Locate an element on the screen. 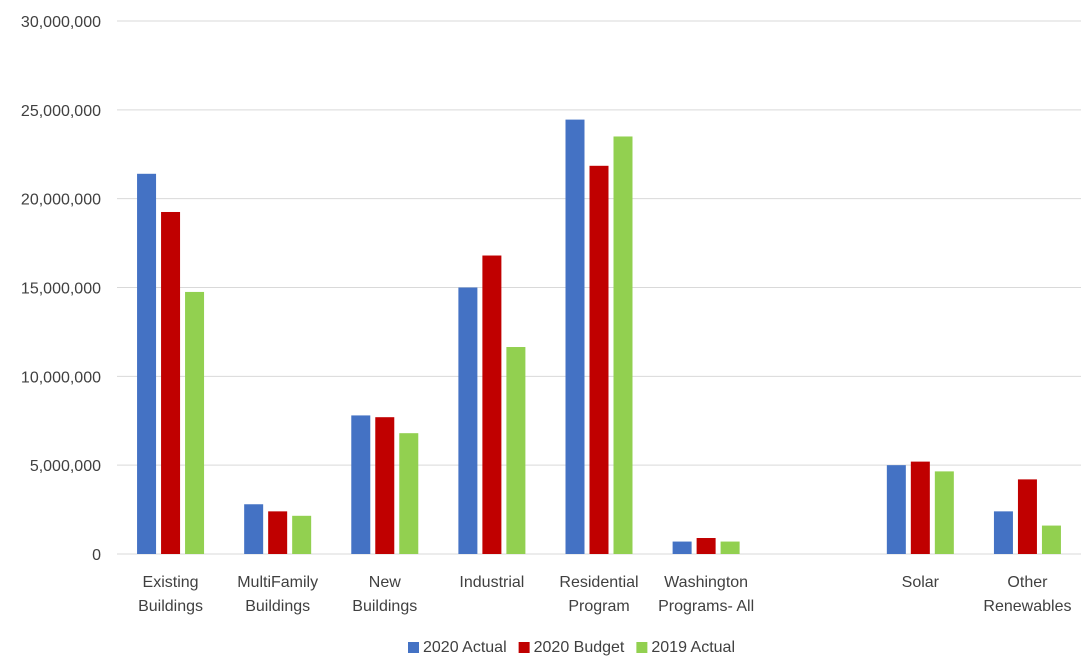 The height and width of the screenshot is (660, 1083). x-category-label: Renewables is located at coordinates (1027, 606).